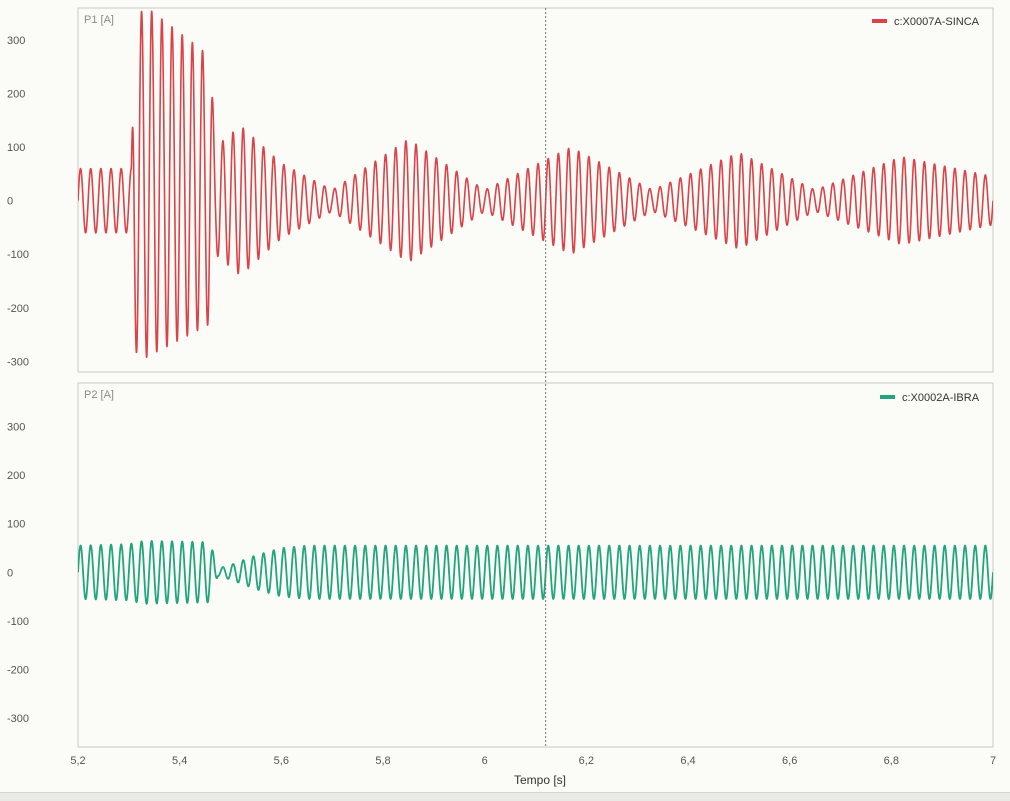 This screenshot has width=1010, height=801. I want to click on x-tick-label: 7, so click(993, 761).